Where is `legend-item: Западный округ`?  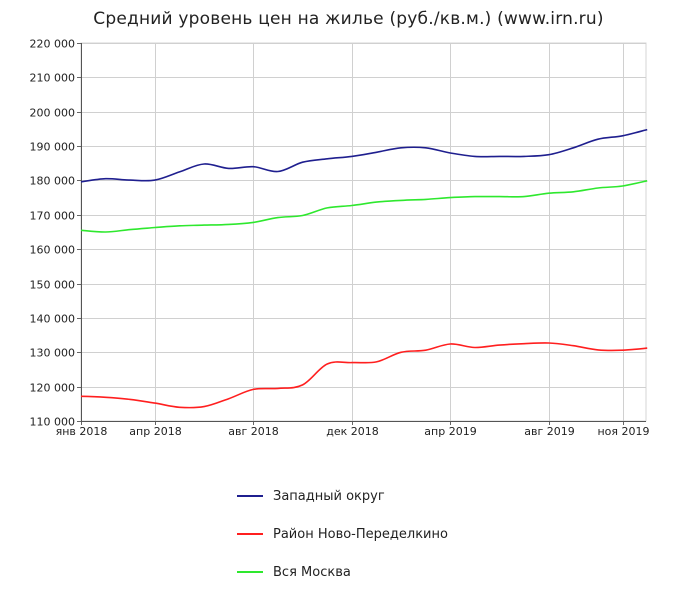
legend-item: Западный округ is located at coordinates (342, 496).